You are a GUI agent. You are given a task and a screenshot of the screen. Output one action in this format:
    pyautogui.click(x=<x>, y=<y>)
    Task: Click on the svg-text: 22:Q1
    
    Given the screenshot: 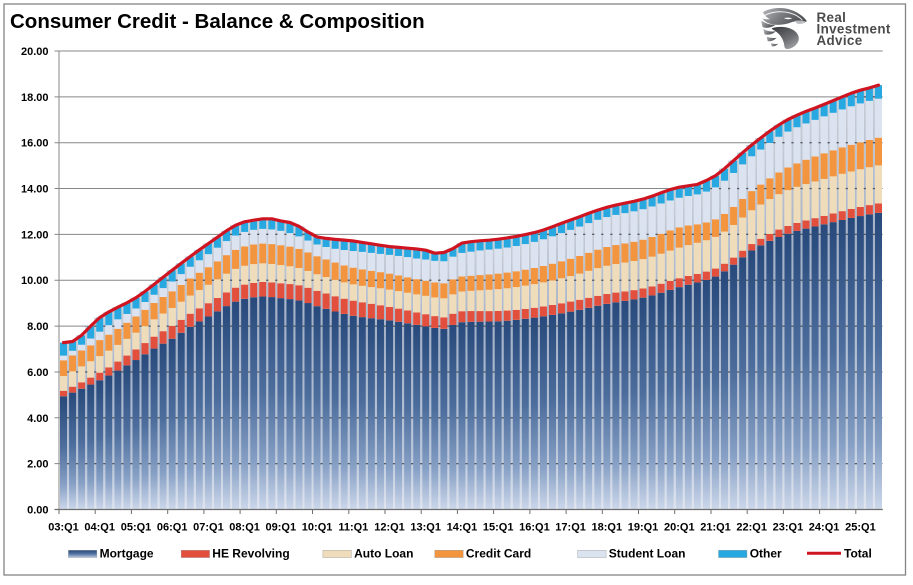 What is the action you would take?
    pyautogui.click(x=751, y=528)
    